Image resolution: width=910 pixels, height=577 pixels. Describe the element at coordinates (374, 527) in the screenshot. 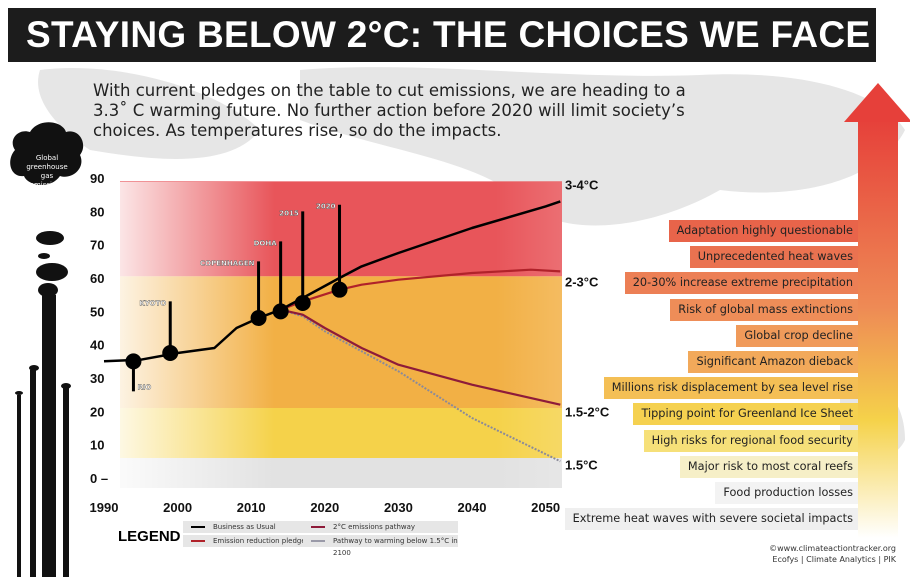

I see `legend-label: 2°C emissions pathway` at that location.